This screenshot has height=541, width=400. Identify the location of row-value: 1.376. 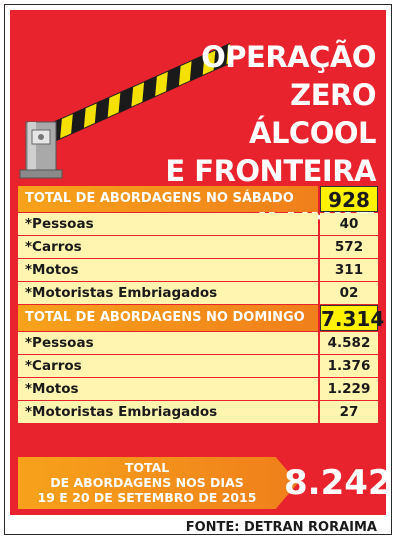
(349, 366).